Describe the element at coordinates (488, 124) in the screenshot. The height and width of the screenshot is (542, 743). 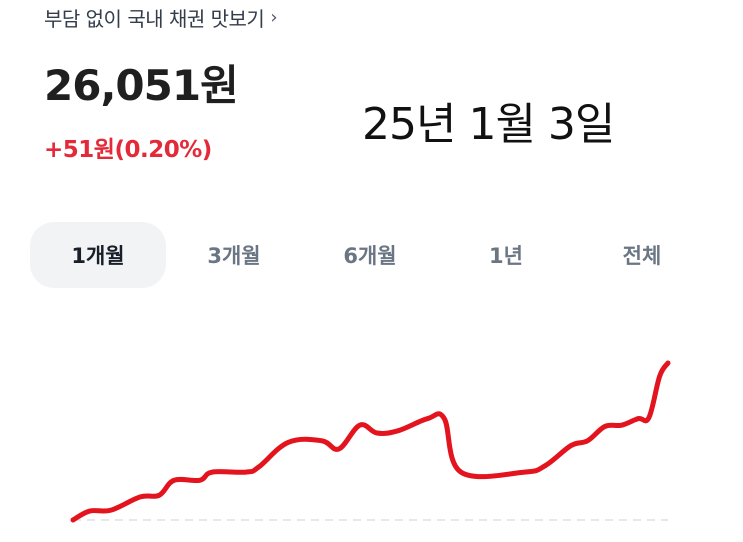
I see `date-annotation: 25년 1월 3일` at that location.